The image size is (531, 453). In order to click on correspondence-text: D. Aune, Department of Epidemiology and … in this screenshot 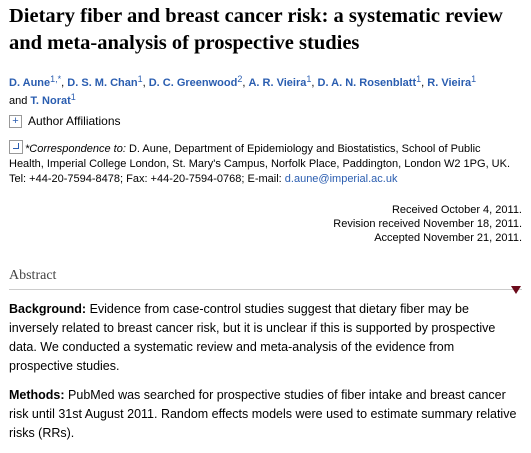, I will do `click(260, 164)`.